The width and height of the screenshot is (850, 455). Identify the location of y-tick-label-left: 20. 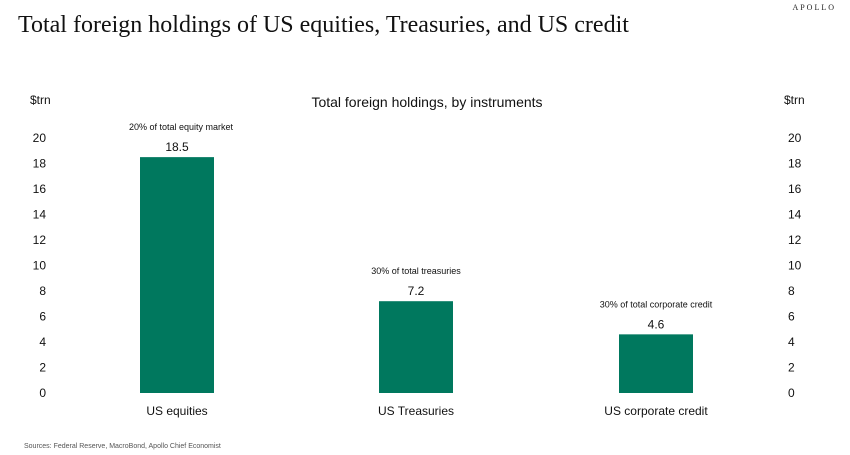
(40, 138).